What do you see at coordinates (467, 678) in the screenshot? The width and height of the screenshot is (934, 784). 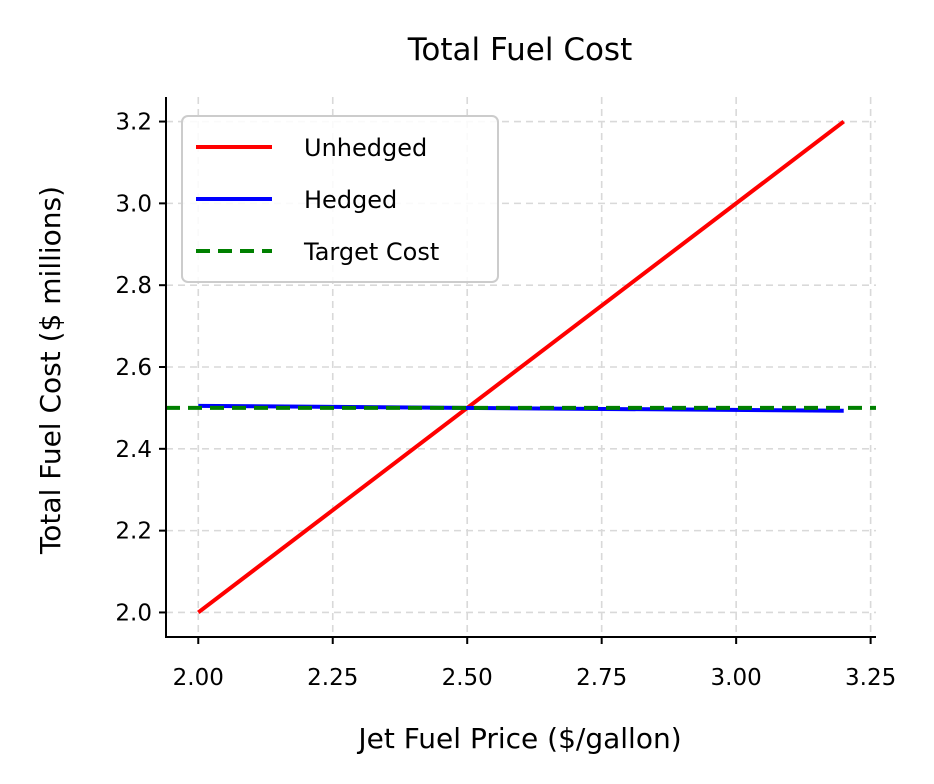 I see `x-tick-label: 2.50` at bounding box center [467, 678].